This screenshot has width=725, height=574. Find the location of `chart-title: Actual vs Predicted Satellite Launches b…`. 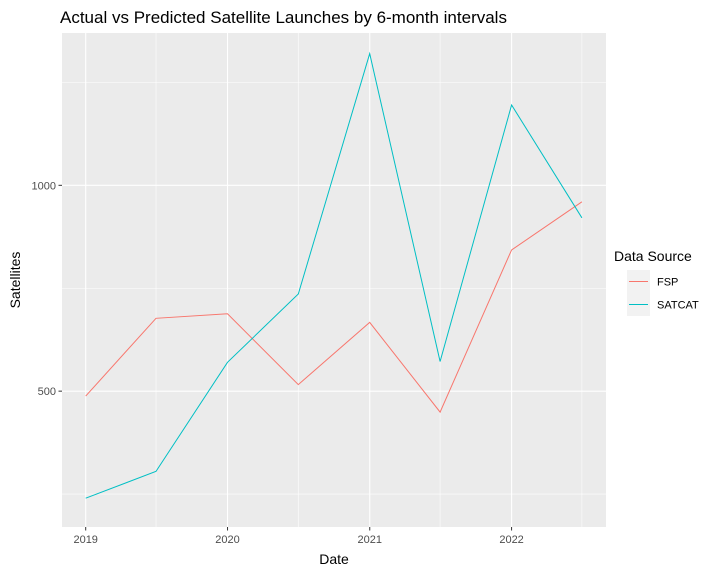

chart-title: Actual vs Predicted Satellite Launches b… is located at coordinates (283, 17).